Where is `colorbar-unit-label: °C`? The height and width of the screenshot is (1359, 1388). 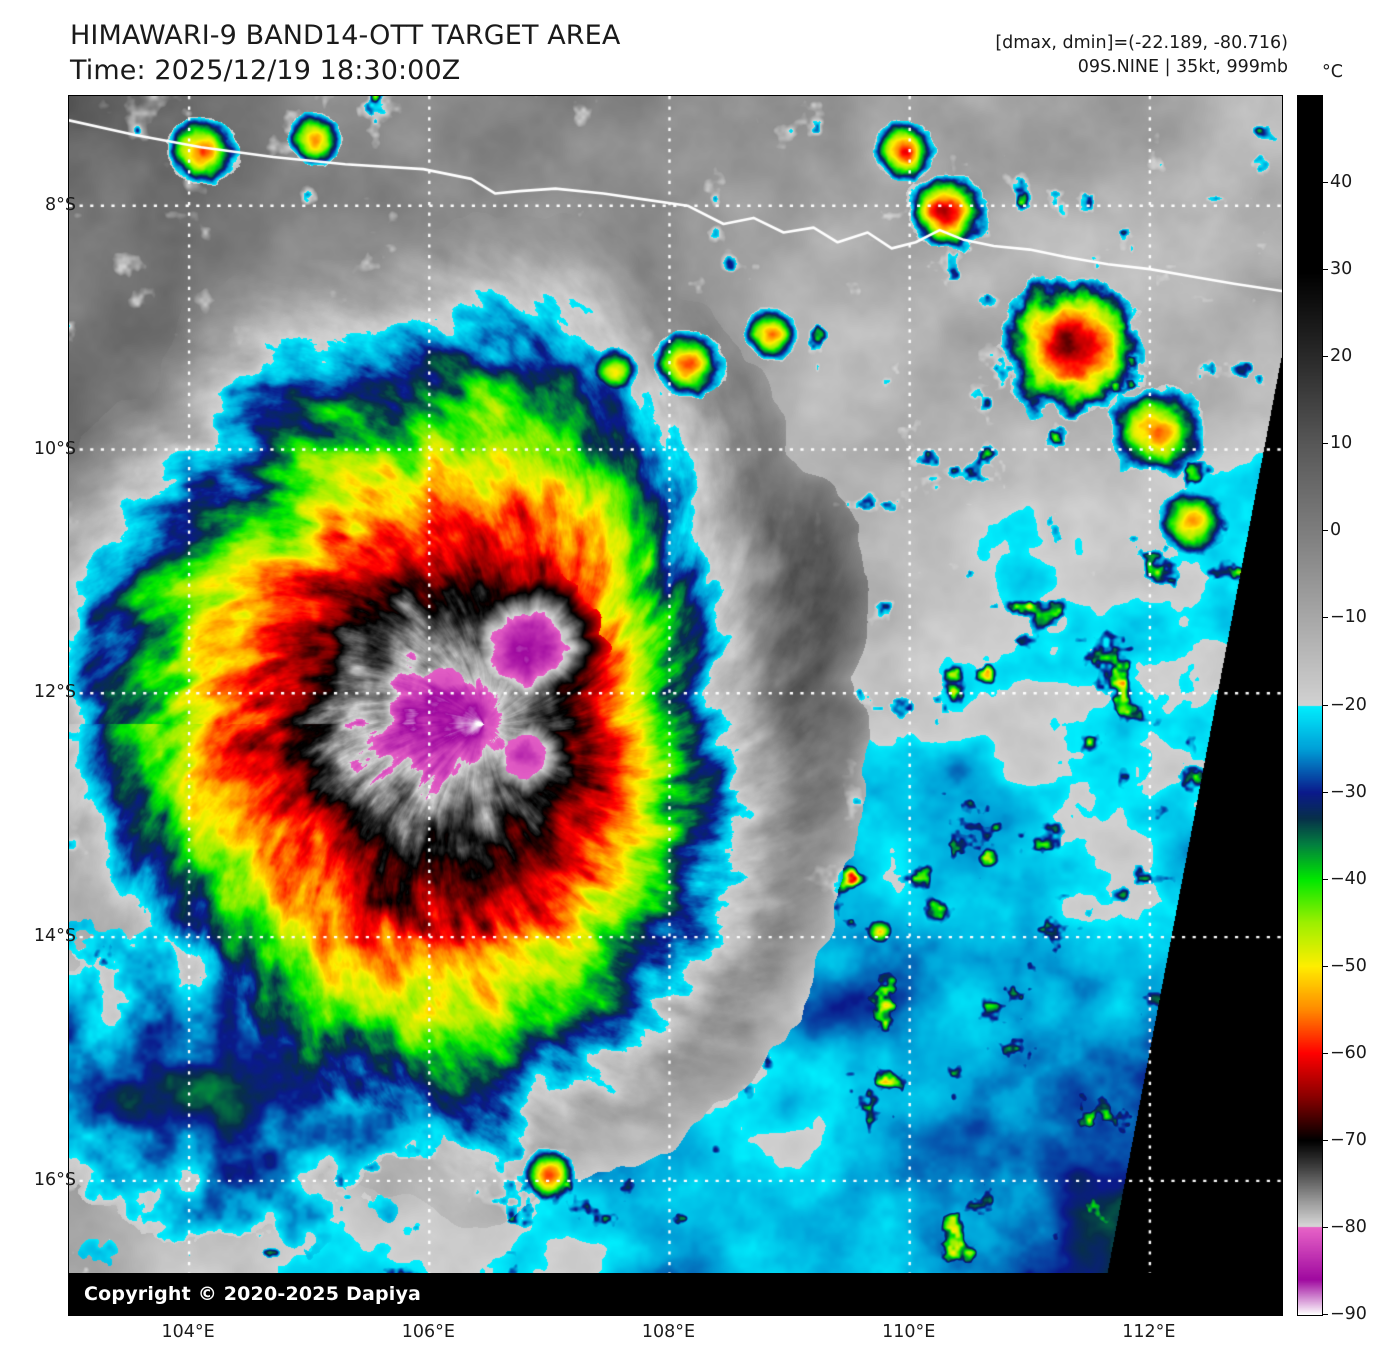 colorbar-unit-label: °C is located at coordinates (1332, 72).